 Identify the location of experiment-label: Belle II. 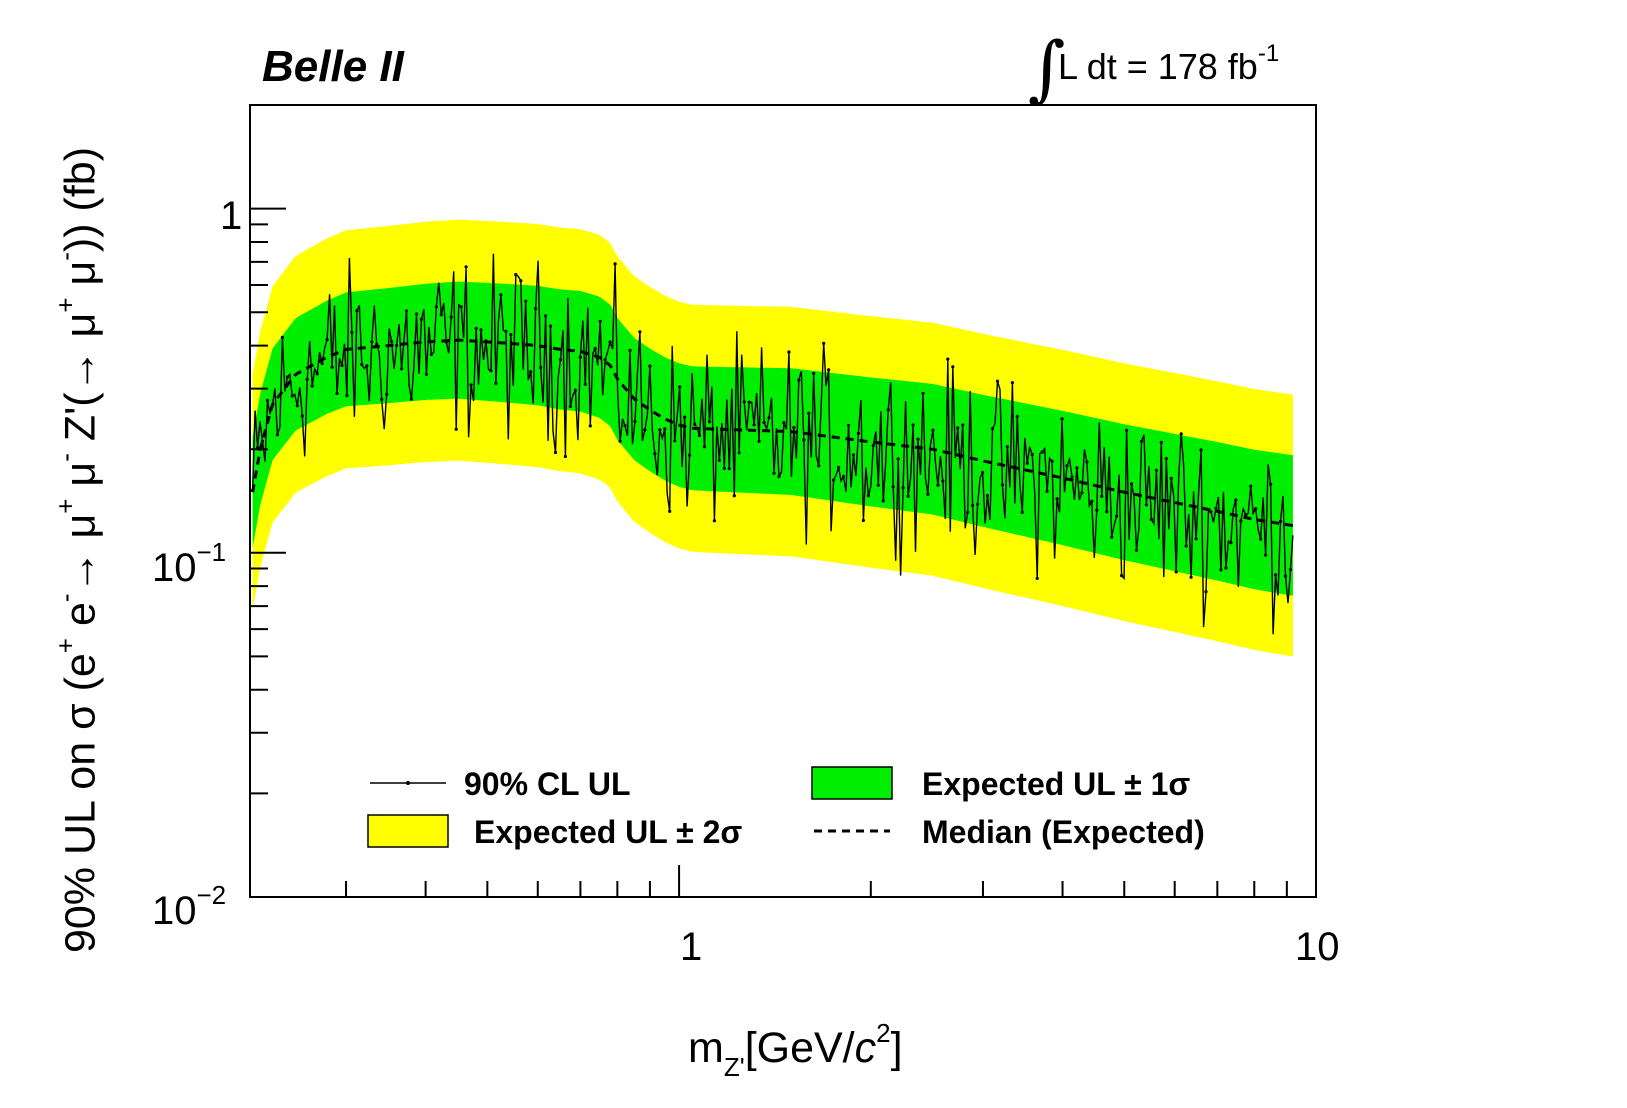
(333, 66).